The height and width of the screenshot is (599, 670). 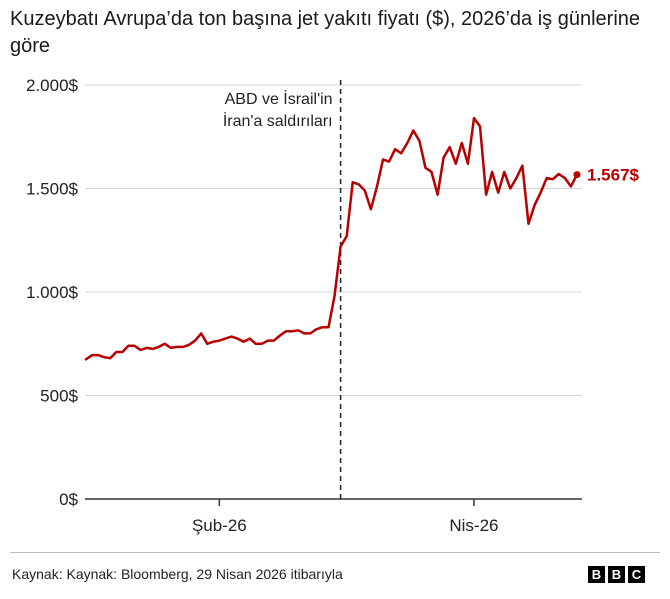 What do you see at coordinates (473, 525) in the screenshot?
I see `x-tick-label: Nis-26` at bounding box center [473, 525].